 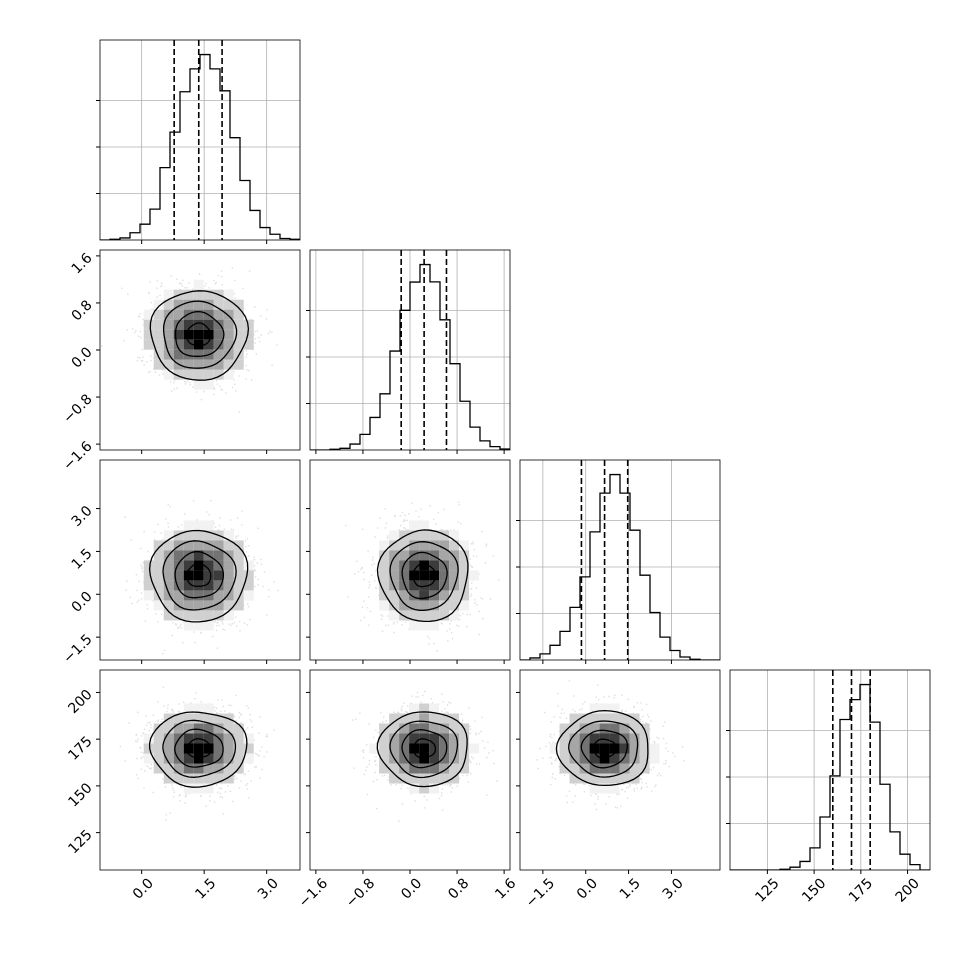 I want to click on hist-grid, so click(x=410, y=350).